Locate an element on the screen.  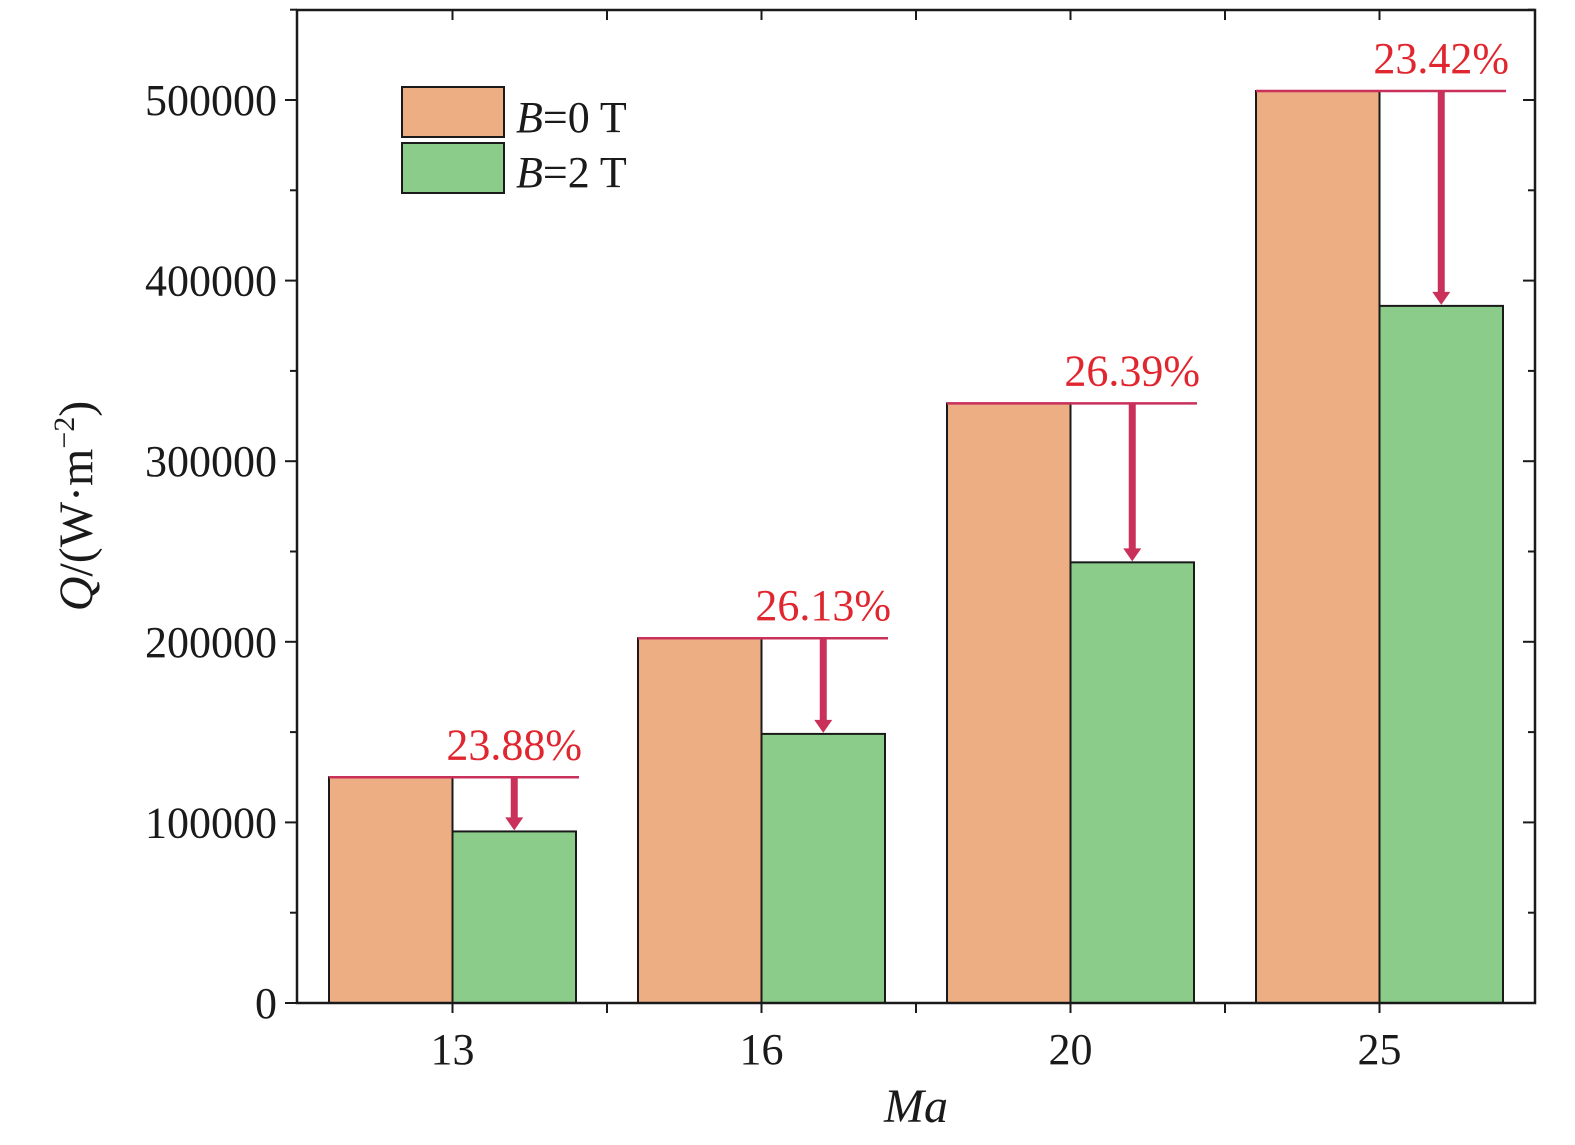
x-tick-label-16: 16 is located at coordinates (762, 1049).